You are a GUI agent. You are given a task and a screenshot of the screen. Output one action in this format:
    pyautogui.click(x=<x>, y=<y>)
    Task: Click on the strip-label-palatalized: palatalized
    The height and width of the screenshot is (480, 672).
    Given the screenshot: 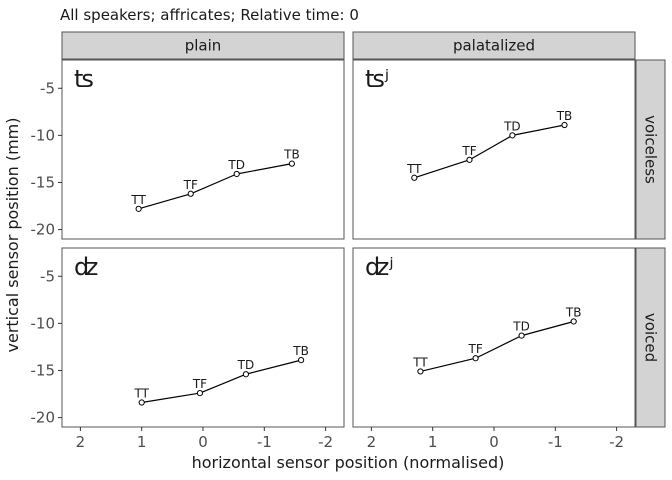 What is the action you would take?
    pyautogui.click(x=494, y=46)
    